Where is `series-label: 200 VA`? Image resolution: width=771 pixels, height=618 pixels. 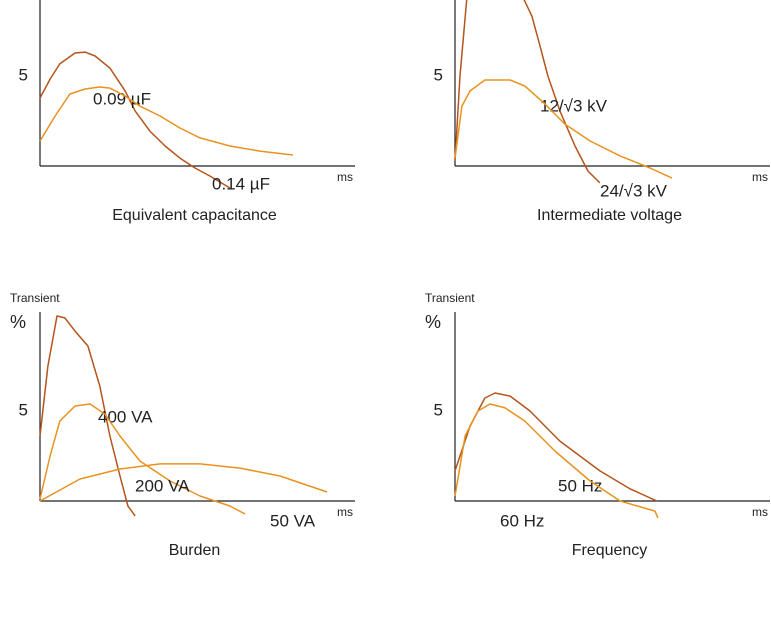 series-label: 200 VA is located at coordinates (162, 485).